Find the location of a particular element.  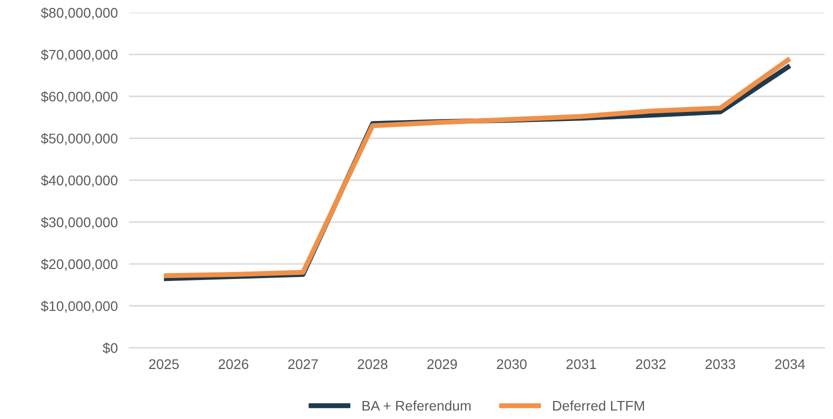

x-tick-label: 2027 is located at coordinates (303, 364).